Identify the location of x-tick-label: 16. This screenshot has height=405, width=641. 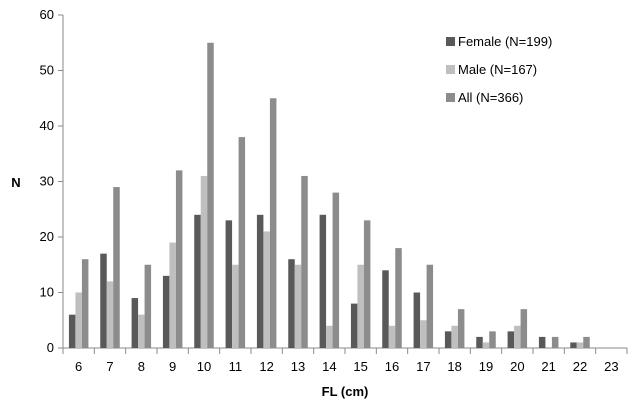
(392, 366).